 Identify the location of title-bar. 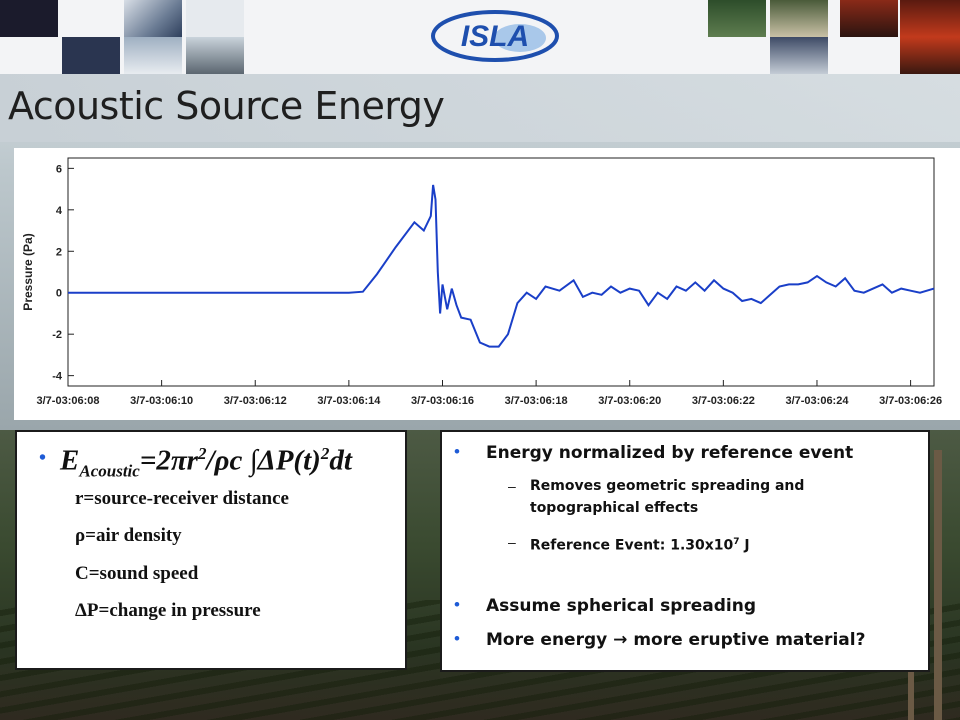
(480, 108).